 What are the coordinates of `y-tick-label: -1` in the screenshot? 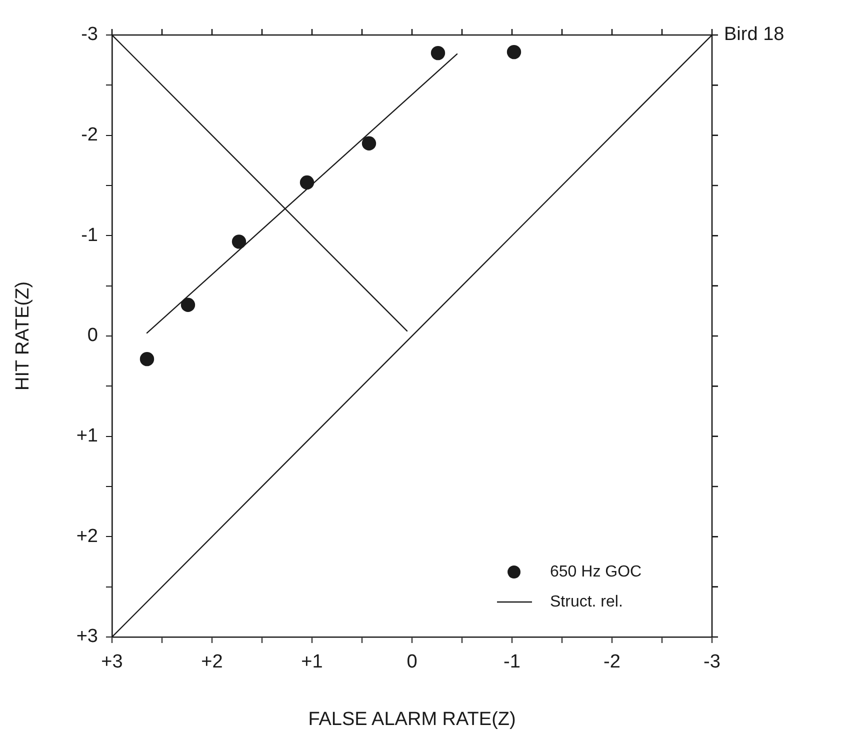 It's located at (89, 235).